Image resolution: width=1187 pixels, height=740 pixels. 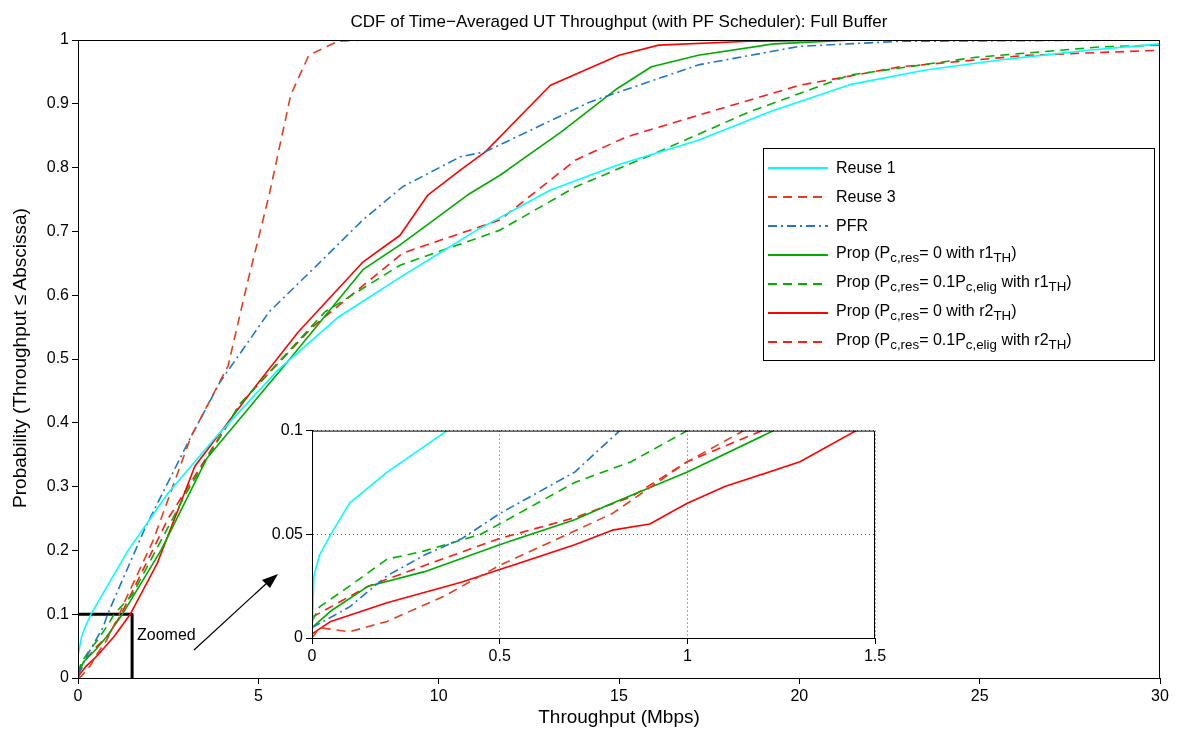 I want to click on chart-title: CDF of Time−Averaged UT Throughput (with PF Scheduler): Full Buffer, so click(x=619, y=22).